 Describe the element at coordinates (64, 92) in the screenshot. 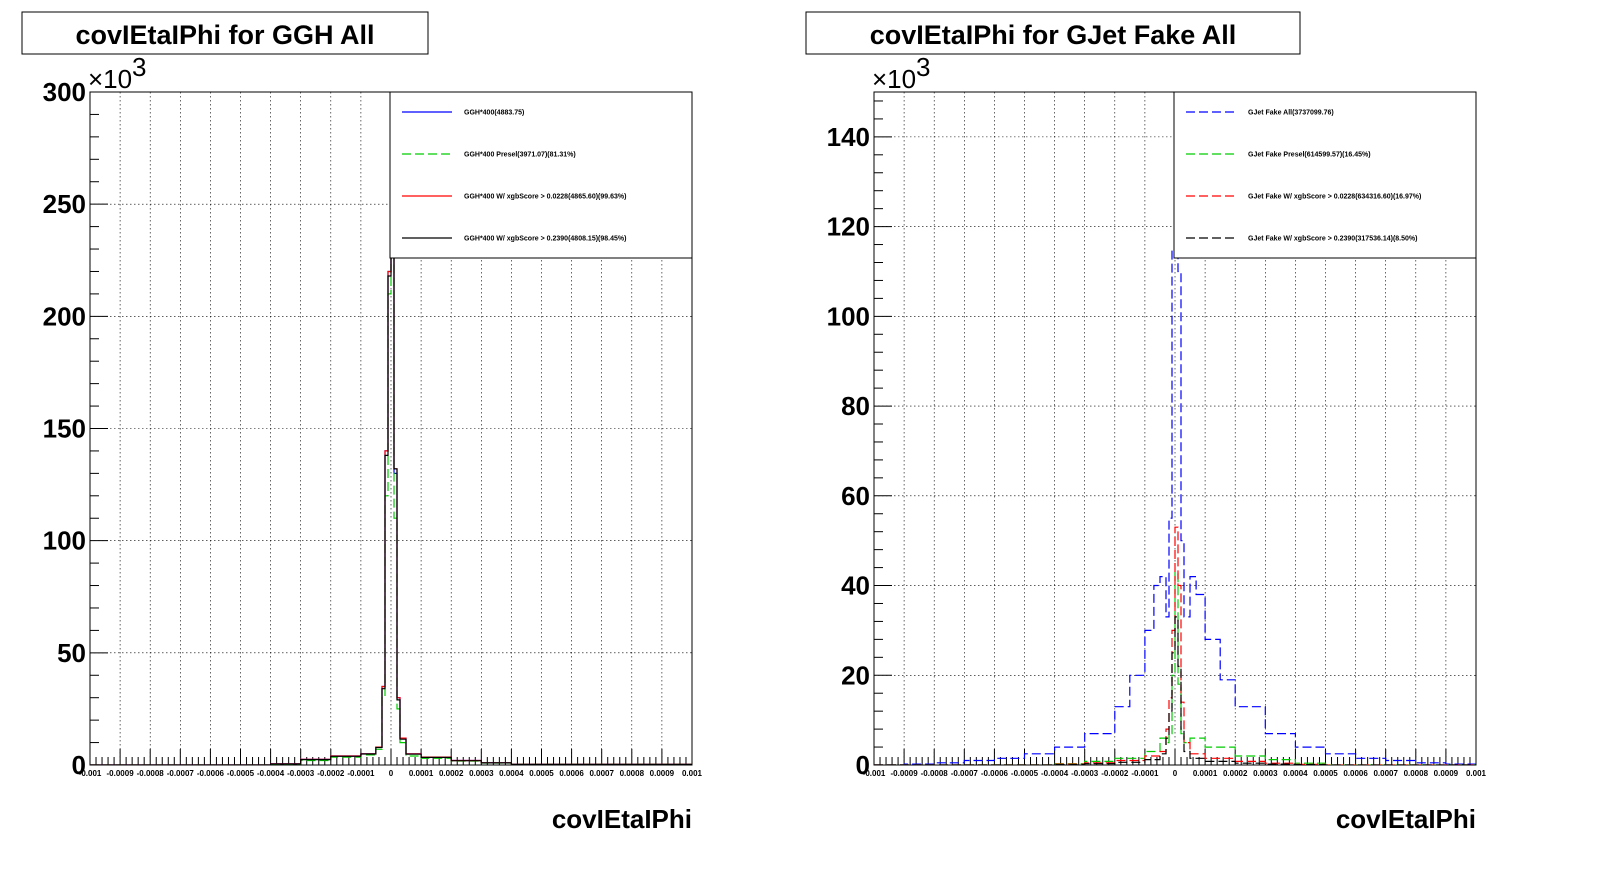

I see `y-tick-label: 300` at that location.